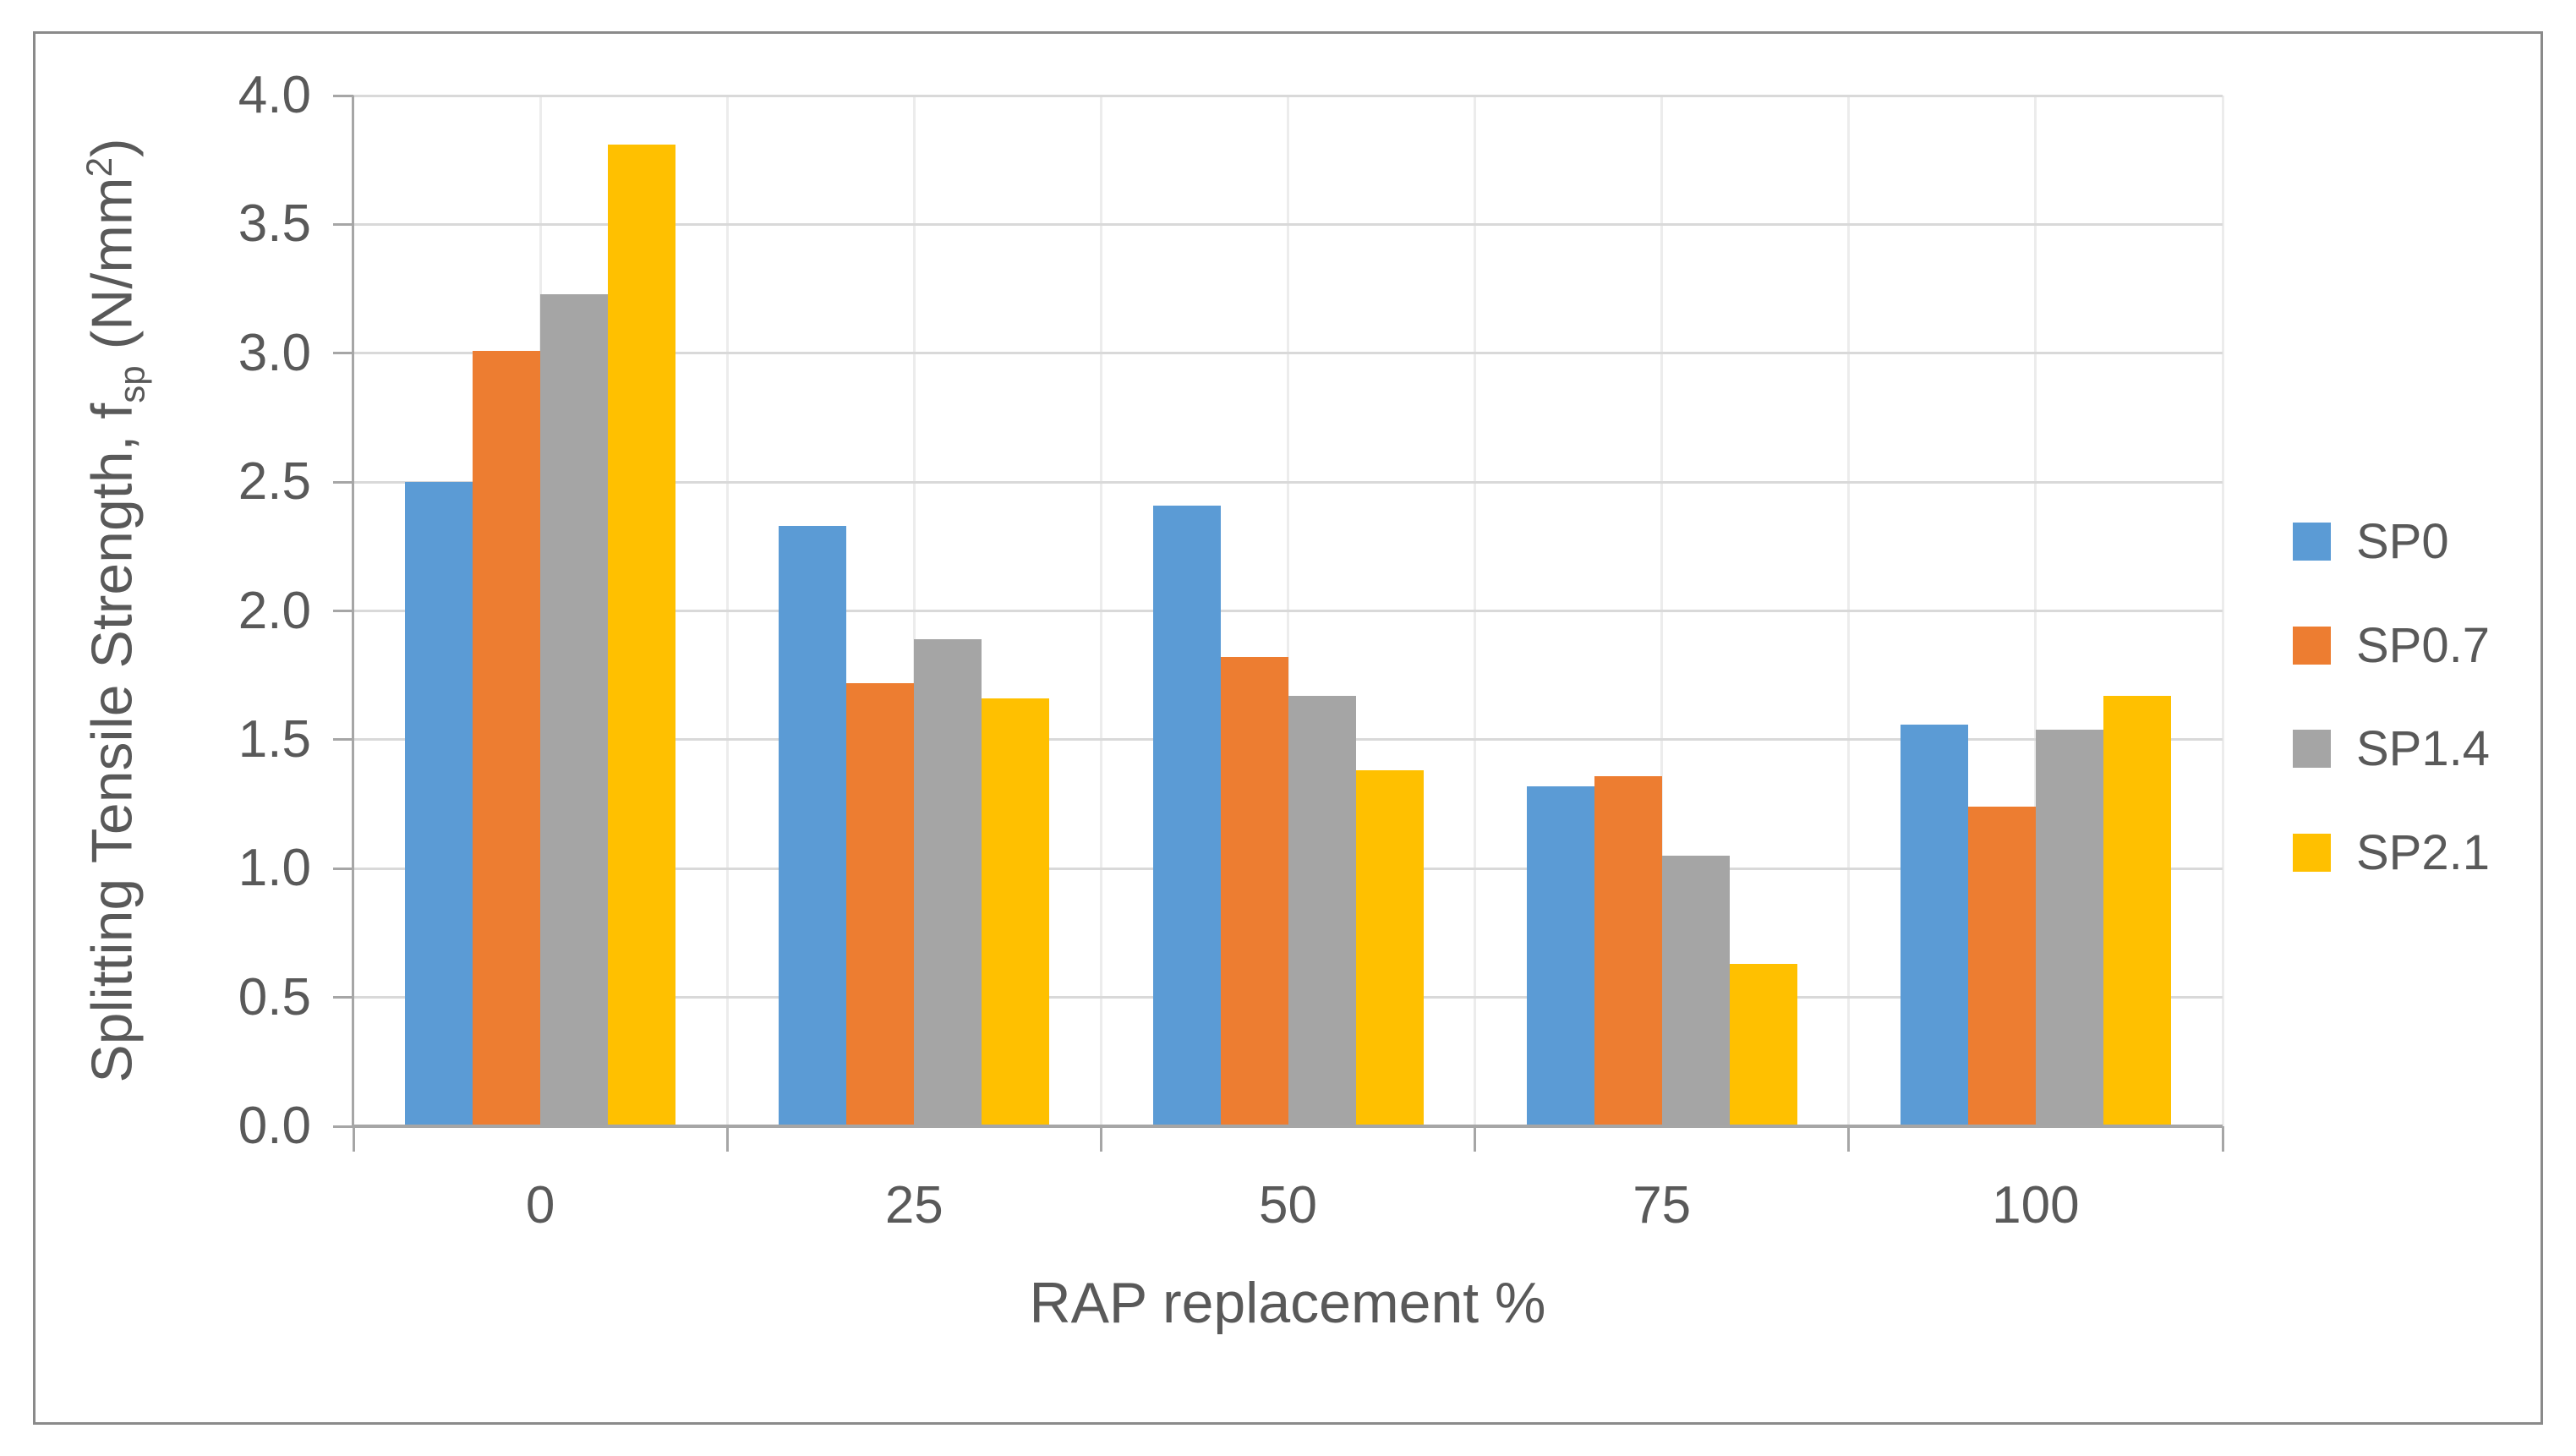 The width and height of the screenshot is (2576, 1456). I want to click on legend-item-SP2.1: SP2.1, so click(2391, 852).